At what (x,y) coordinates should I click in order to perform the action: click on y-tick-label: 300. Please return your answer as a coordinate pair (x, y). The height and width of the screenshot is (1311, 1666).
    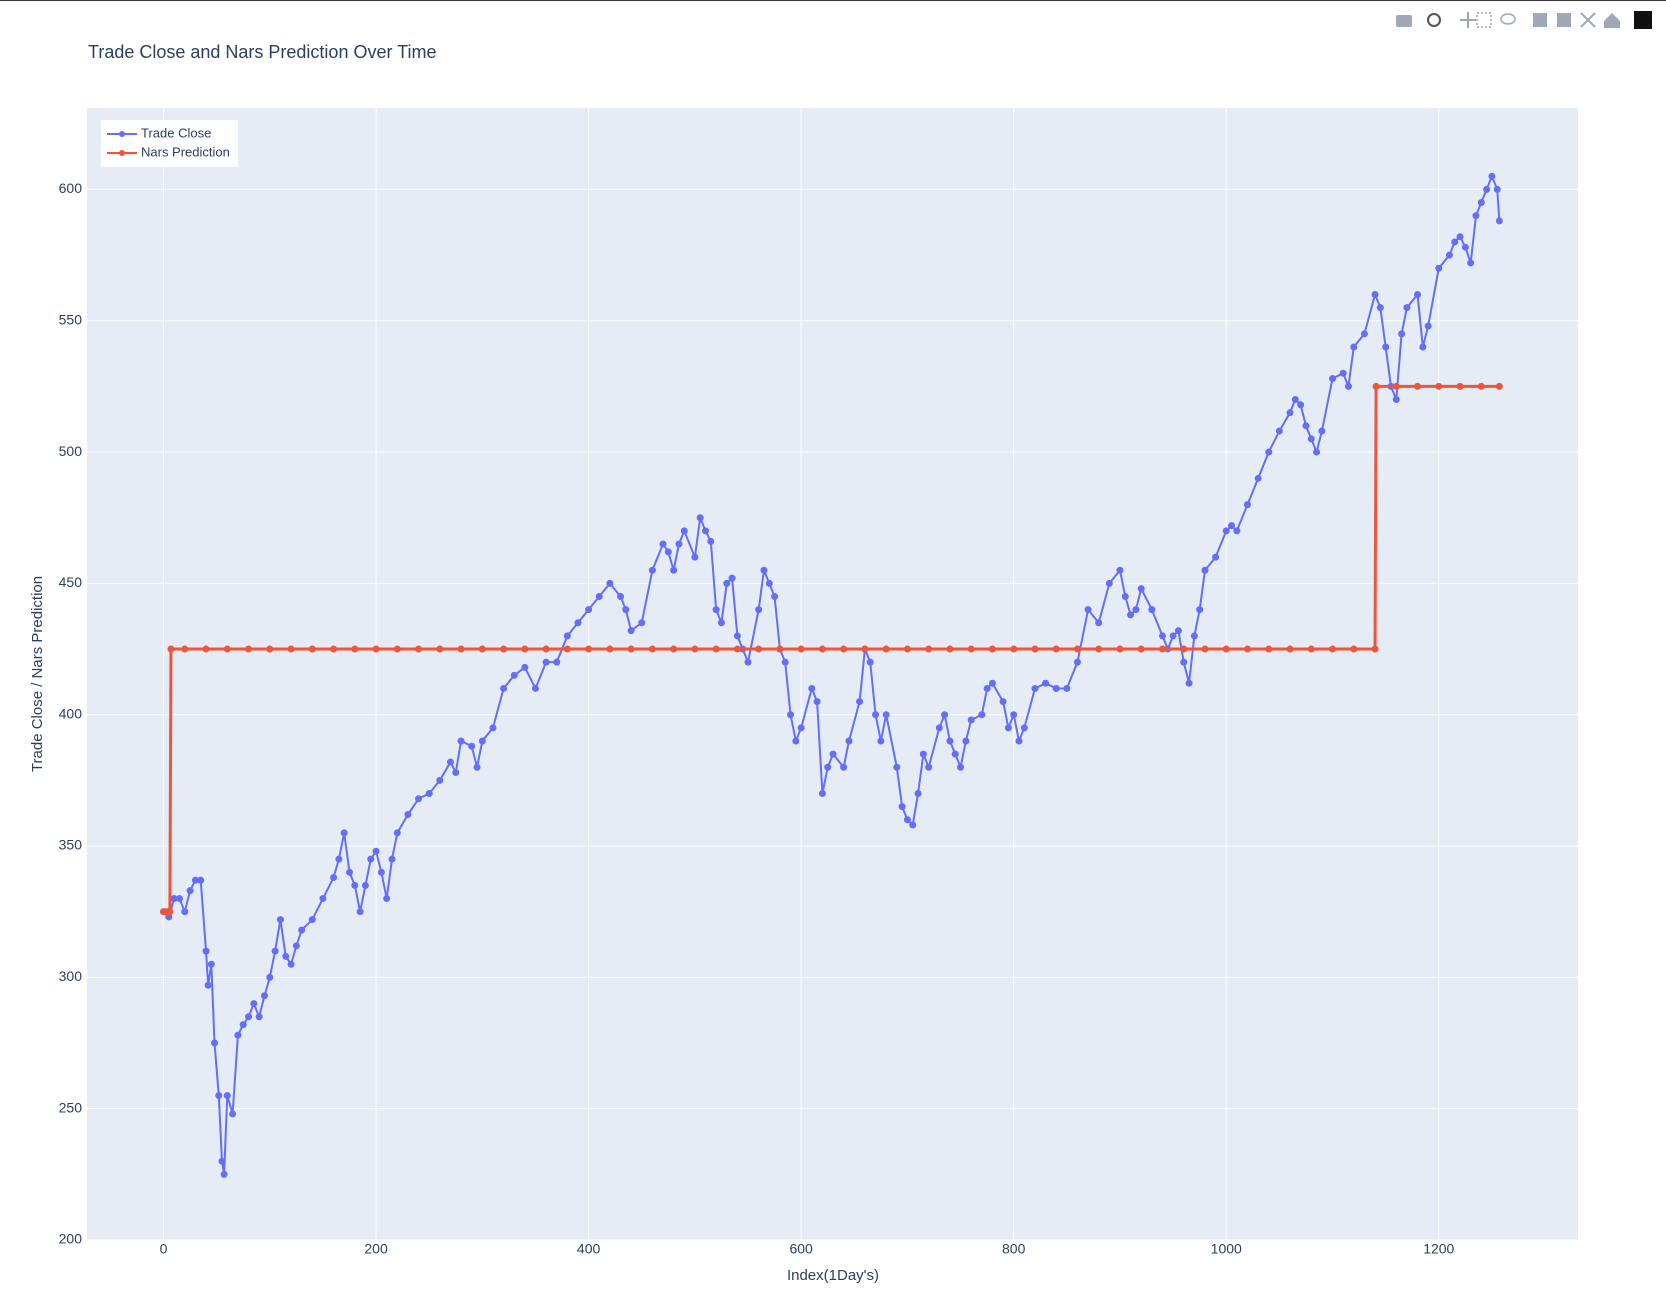
    Looking at the image, I should click on (71, 976).